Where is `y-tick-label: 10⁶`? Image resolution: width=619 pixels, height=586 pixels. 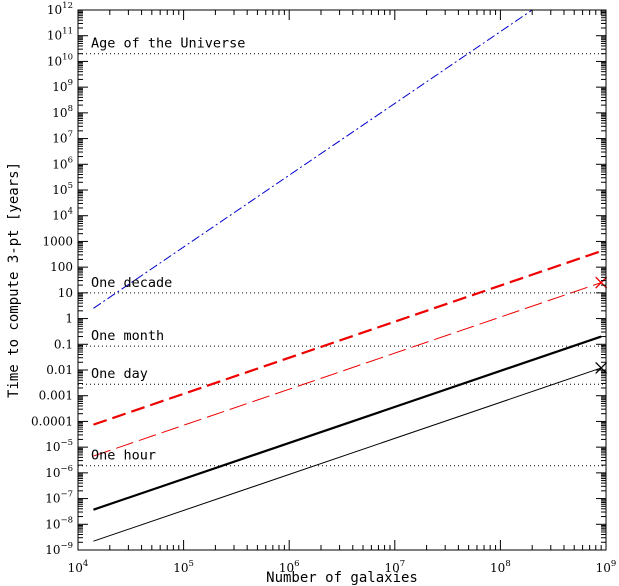 y-tick-label: 10⁶ is located at coordinates (62, 163).